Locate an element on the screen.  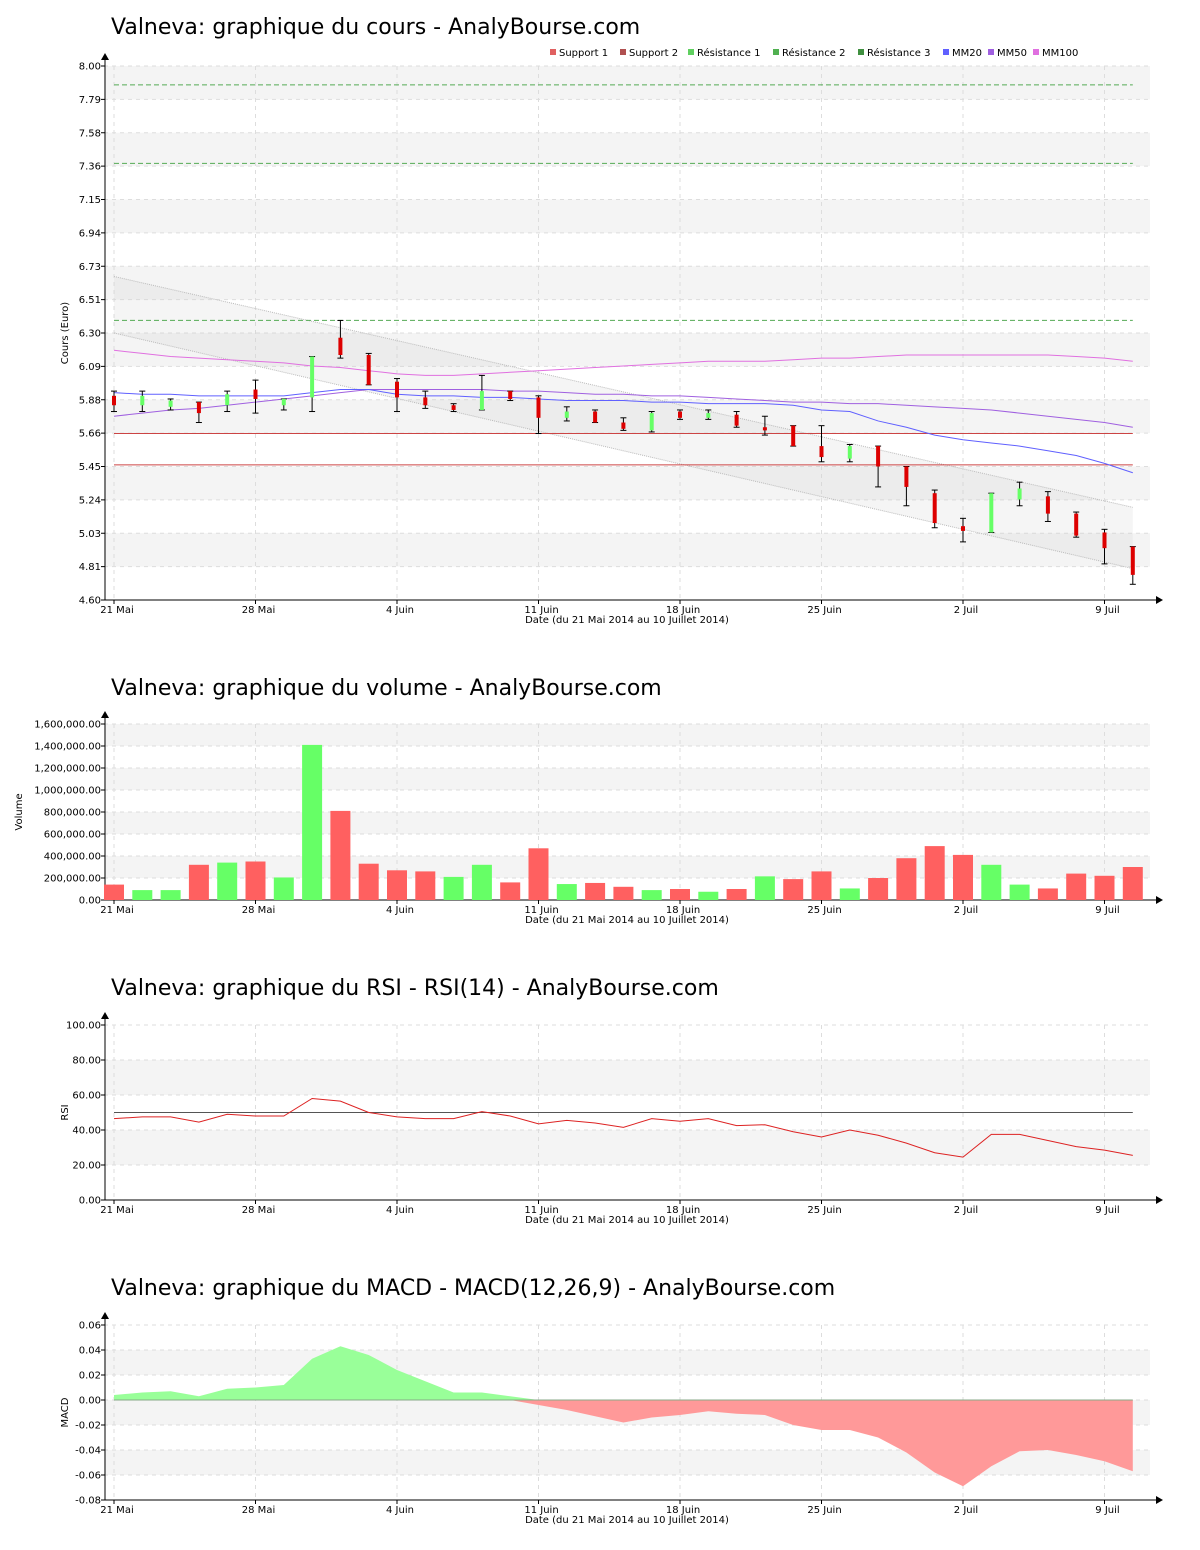
mm20-line is located at coordinates (623, 431).